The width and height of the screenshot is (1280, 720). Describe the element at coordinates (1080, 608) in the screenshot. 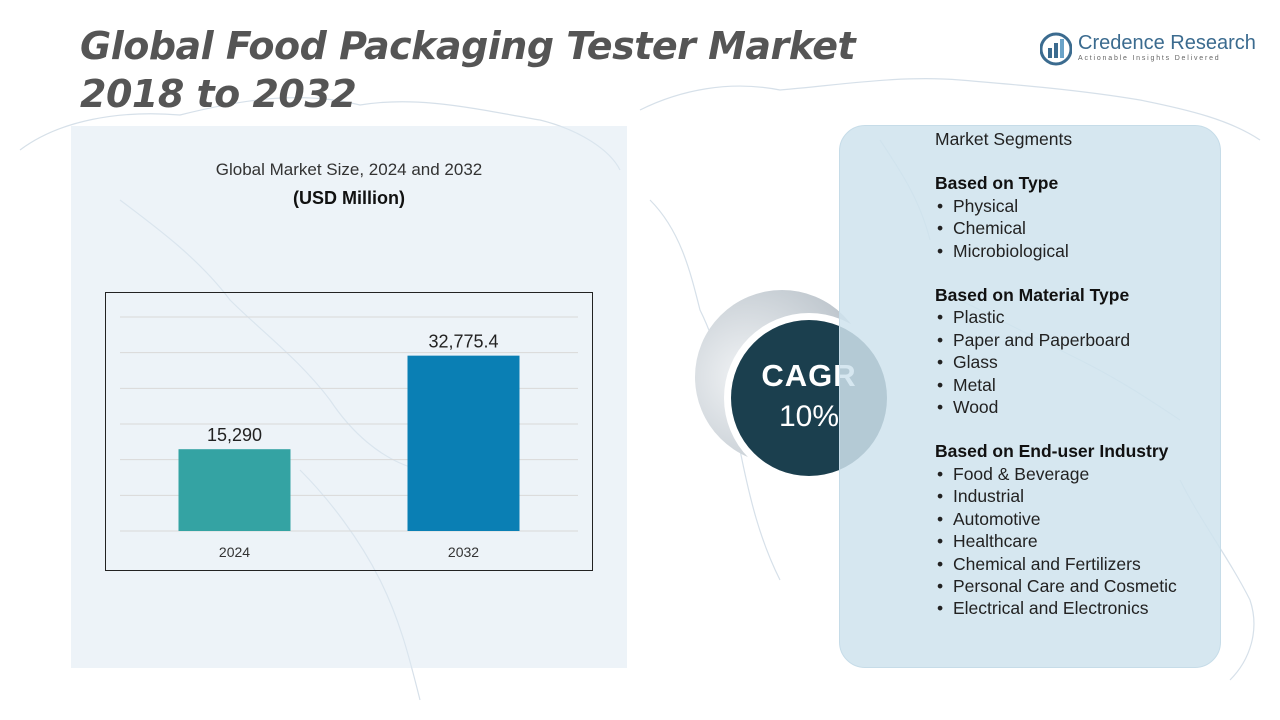

I see `segment-item: Electrical and Electronics` at that location.